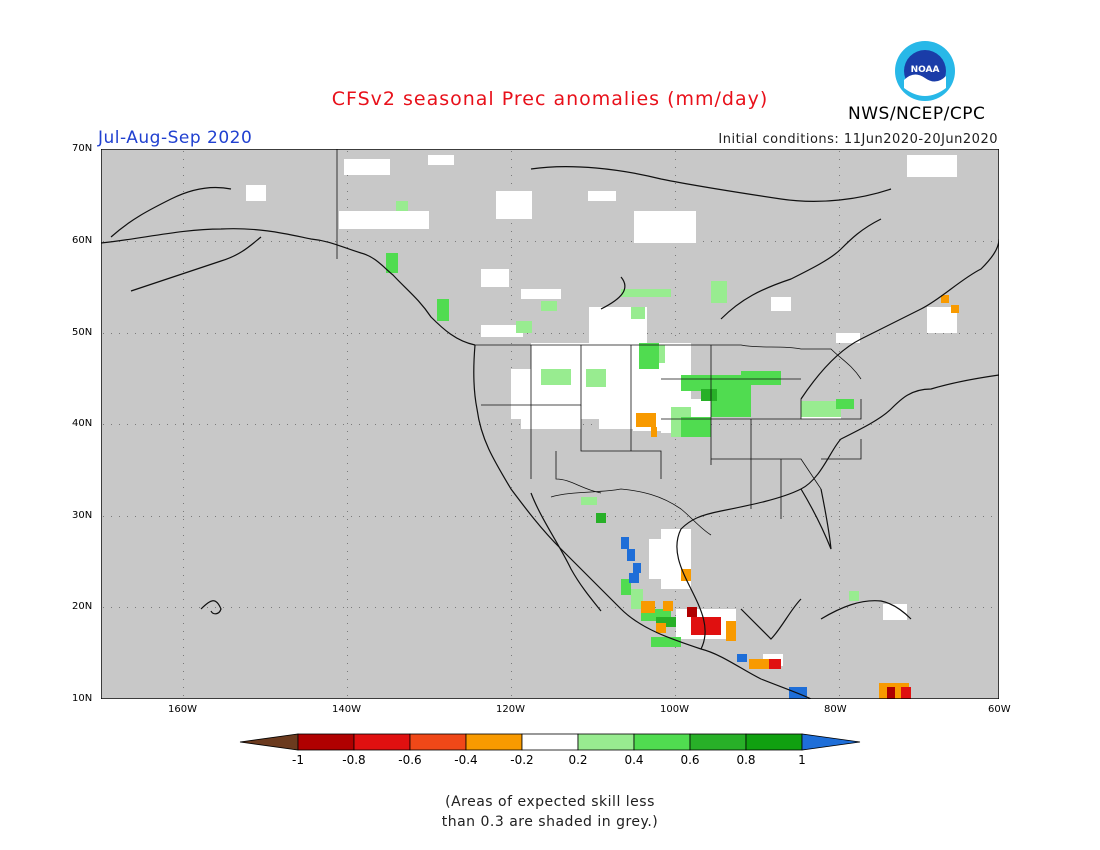 Image resolution: width=1100 pixels, height=850 pixels. I want to click on lon-label: 120W, so click(510, 709).